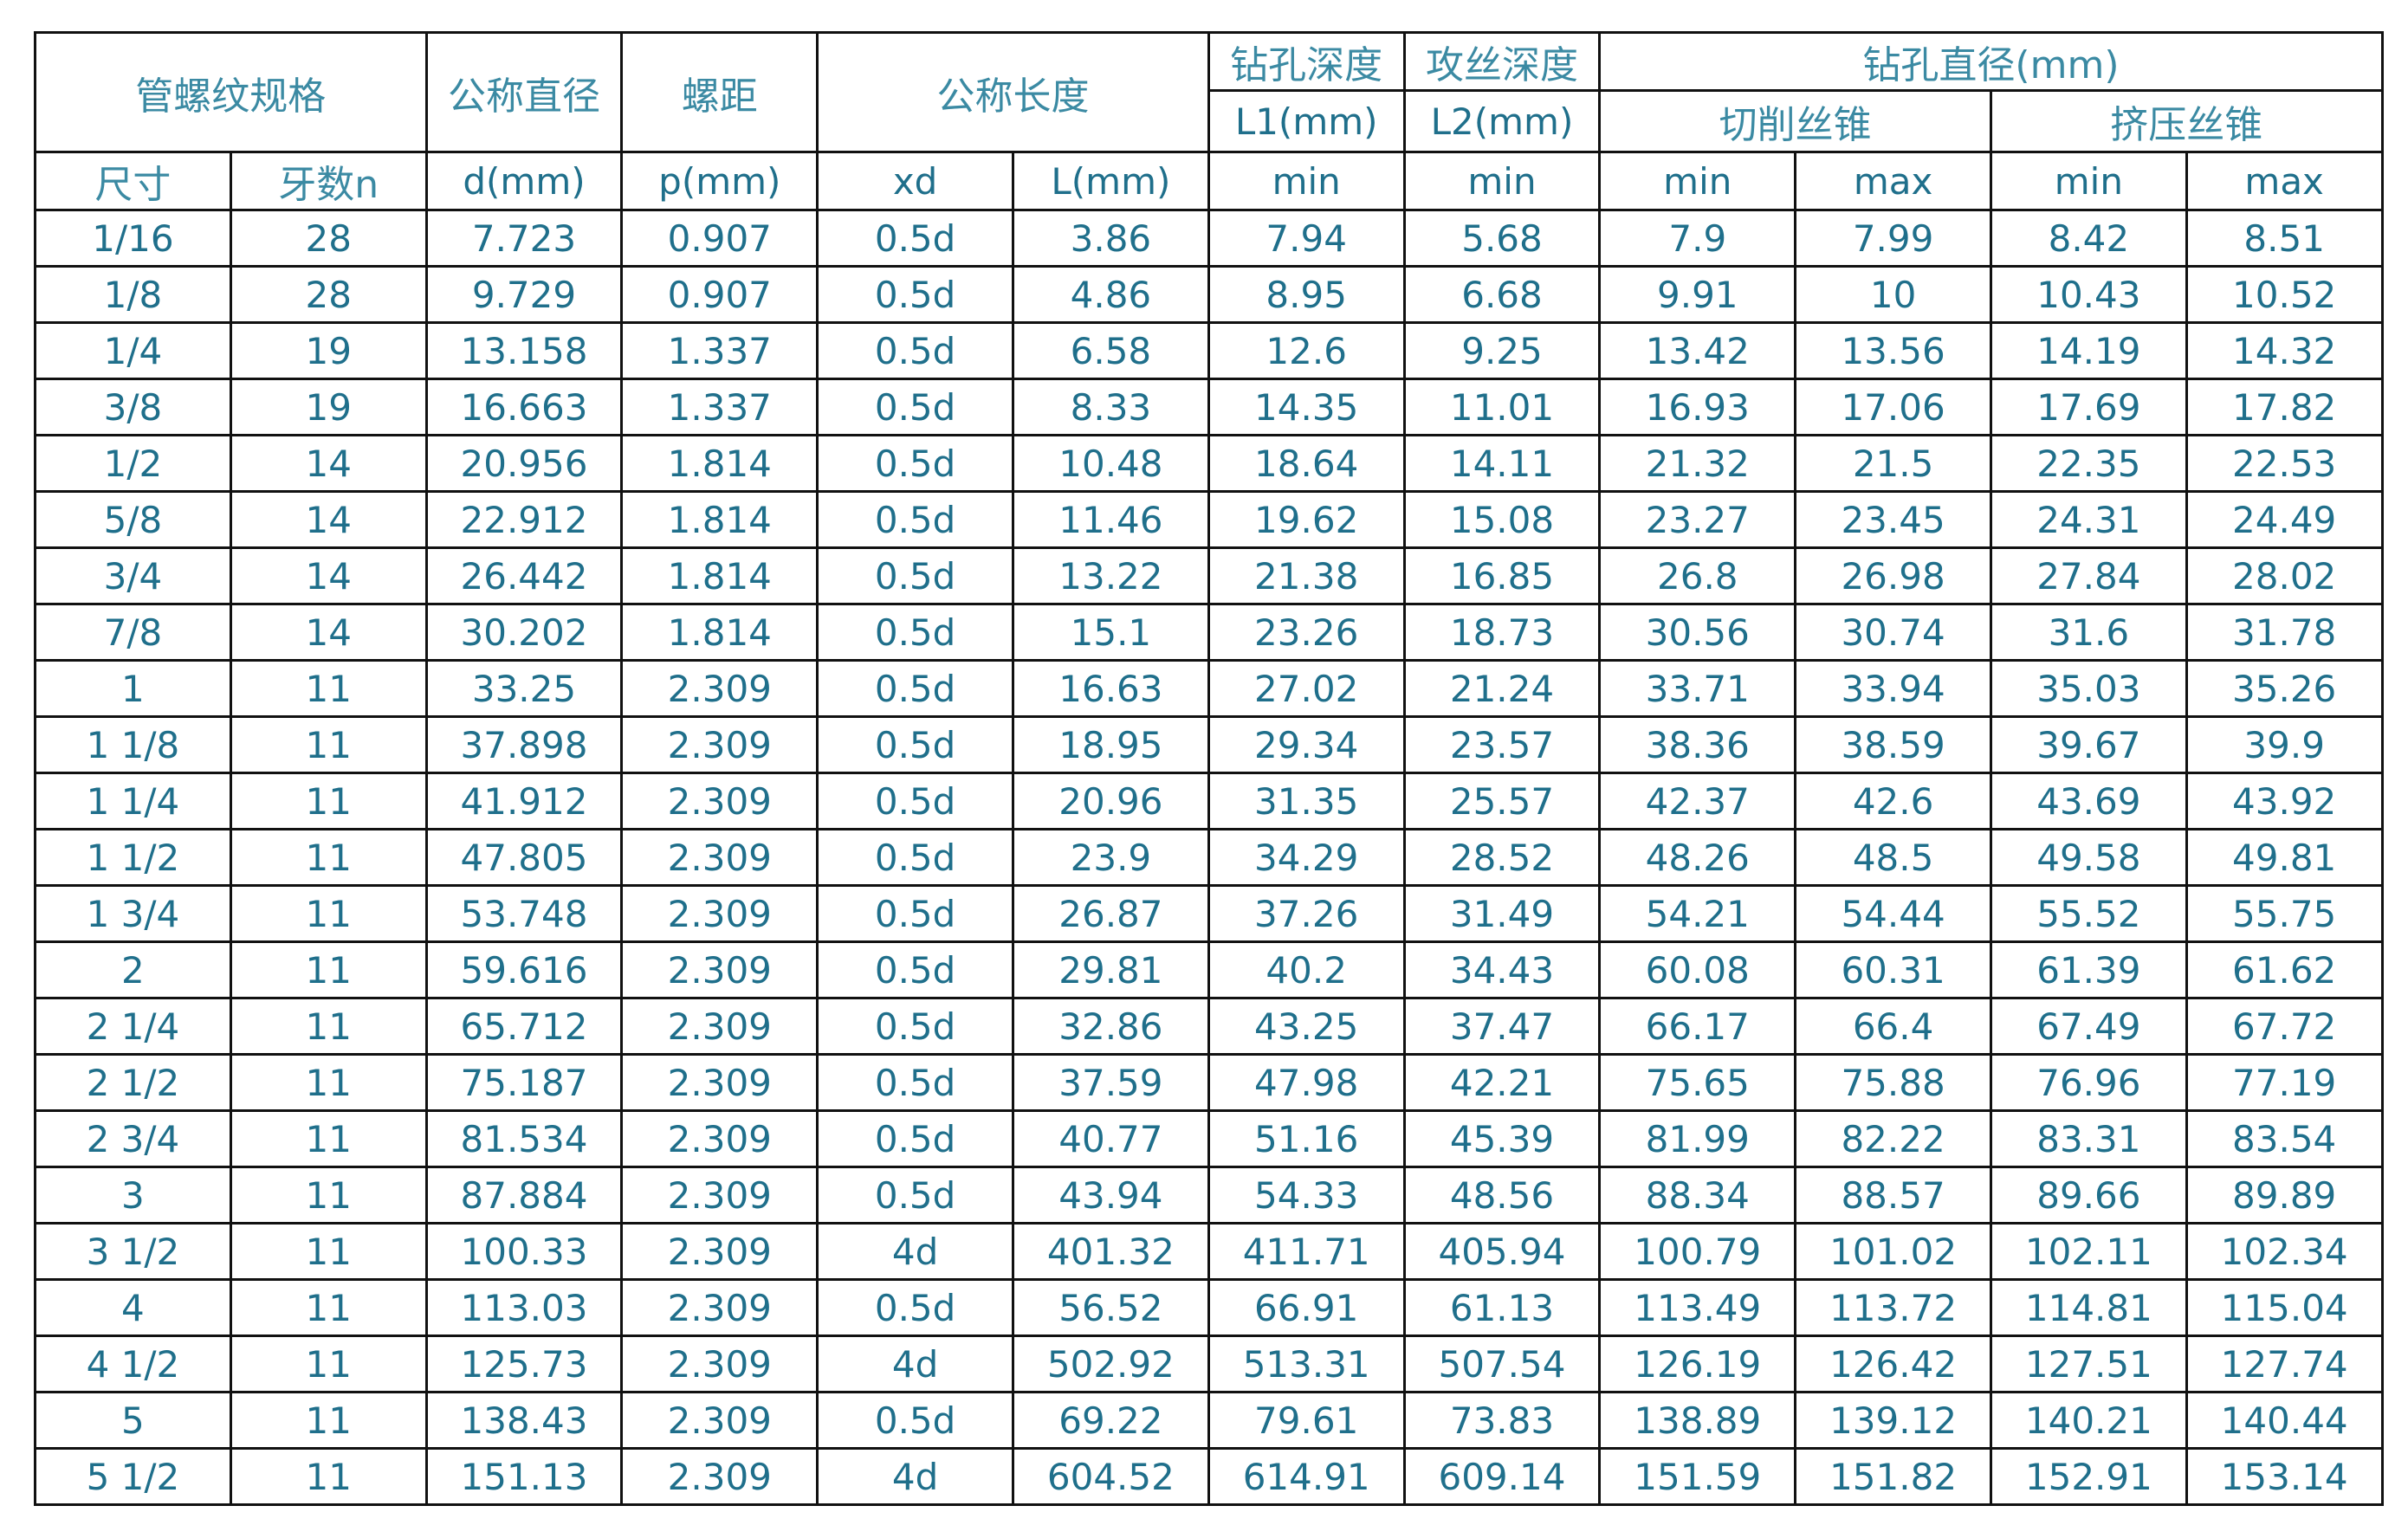  What do you see at coordinates (1991, 61) in the screenshot?
I see `header-cell: 钻孔直径(mm)` at bounding box center [1991, 61].